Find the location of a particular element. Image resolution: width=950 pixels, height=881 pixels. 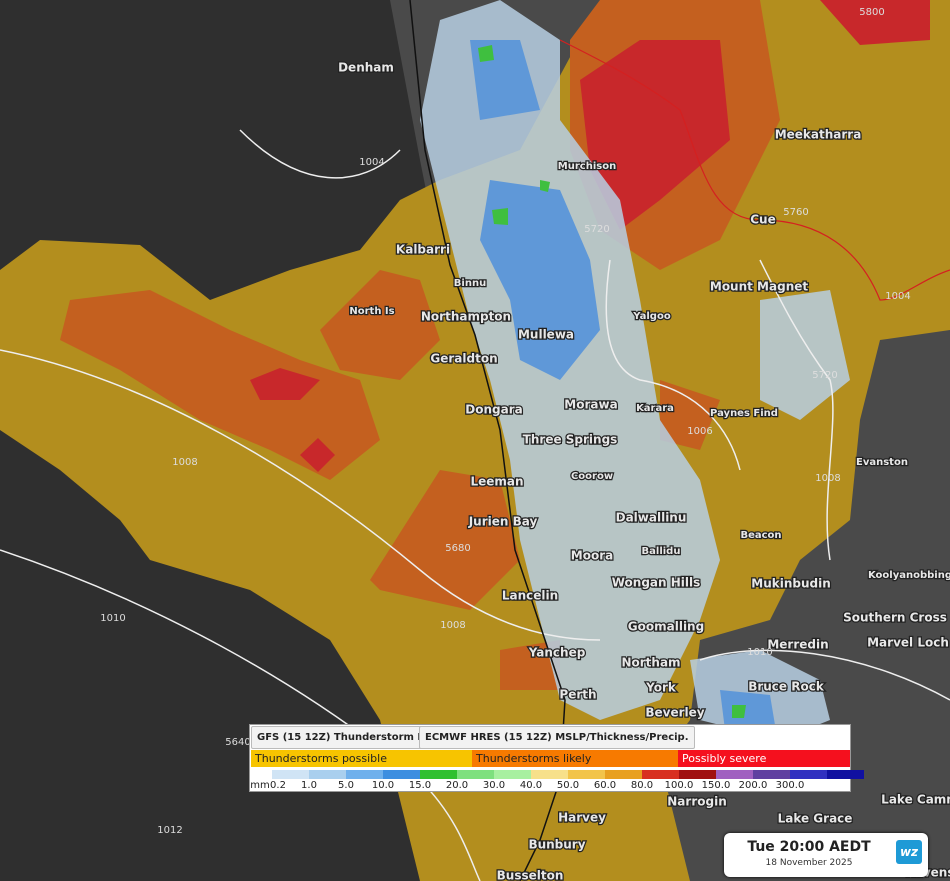

scale-label: 0.2 is located at coordinates (278, 785).